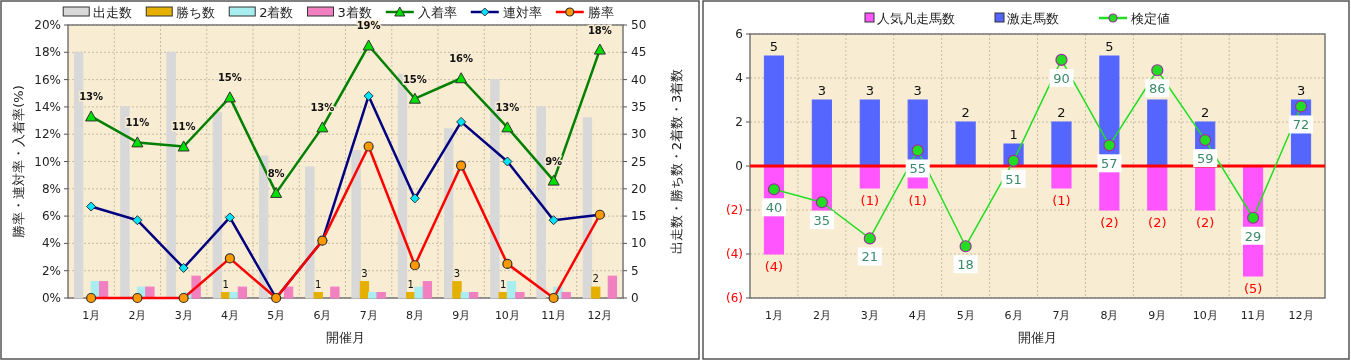 This screenshot has width=1351, height=360. I want to click on legend-label: 連対率, so click(522, 12).